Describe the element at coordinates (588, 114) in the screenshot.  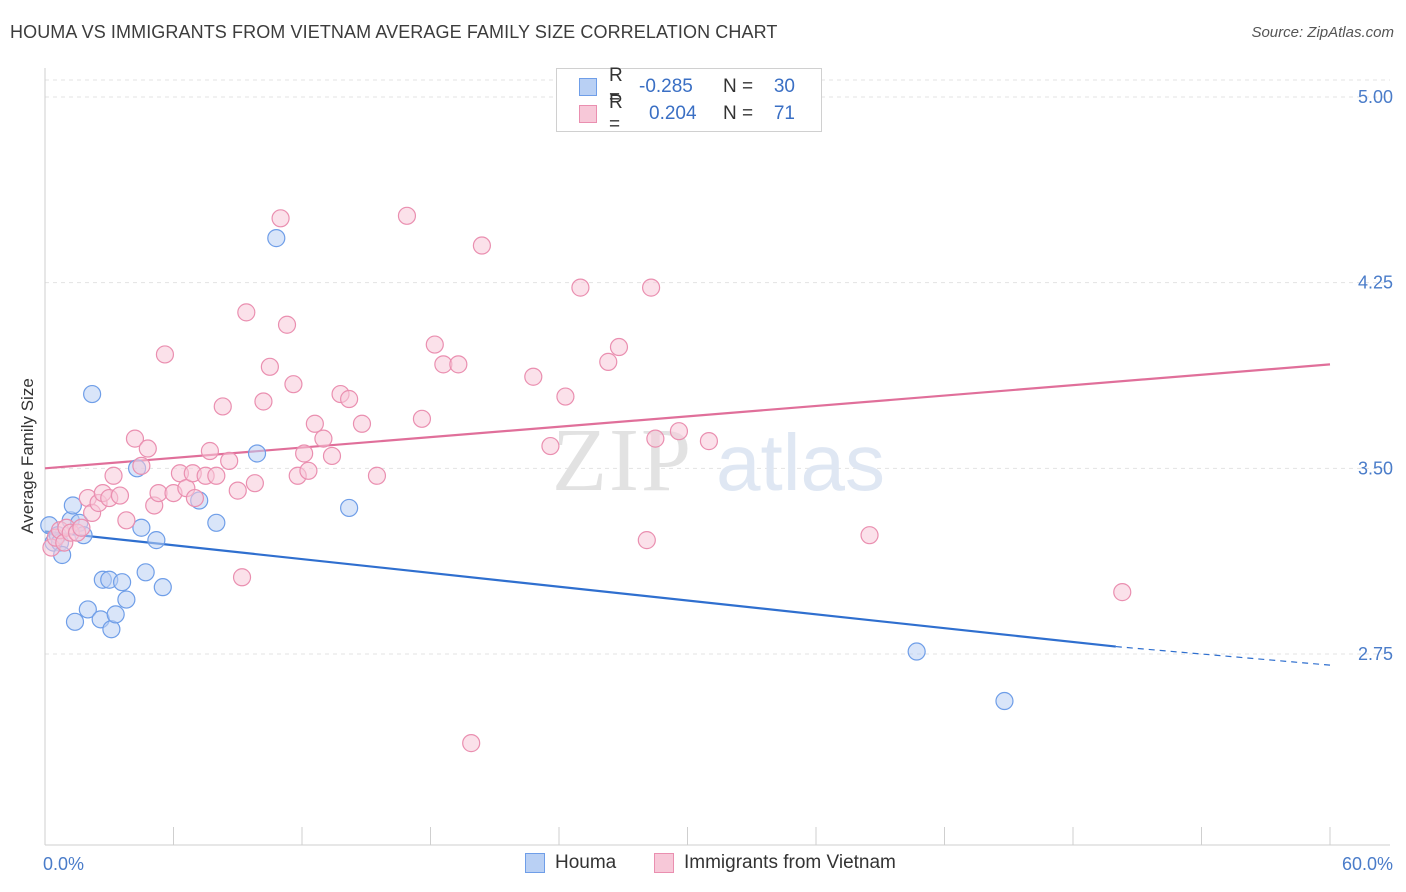
I see `legend-swatch-vietnam` at that location.